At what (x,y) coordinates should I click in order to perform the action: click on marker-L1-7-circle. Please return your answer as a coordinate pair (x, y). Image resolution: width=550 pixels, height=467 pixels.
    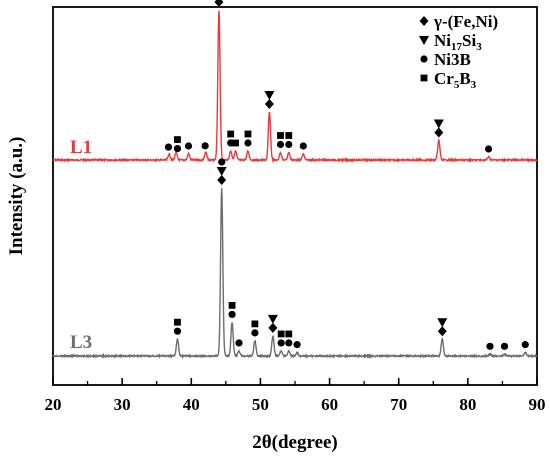
    Looking at the image, I should click on (248, 143).